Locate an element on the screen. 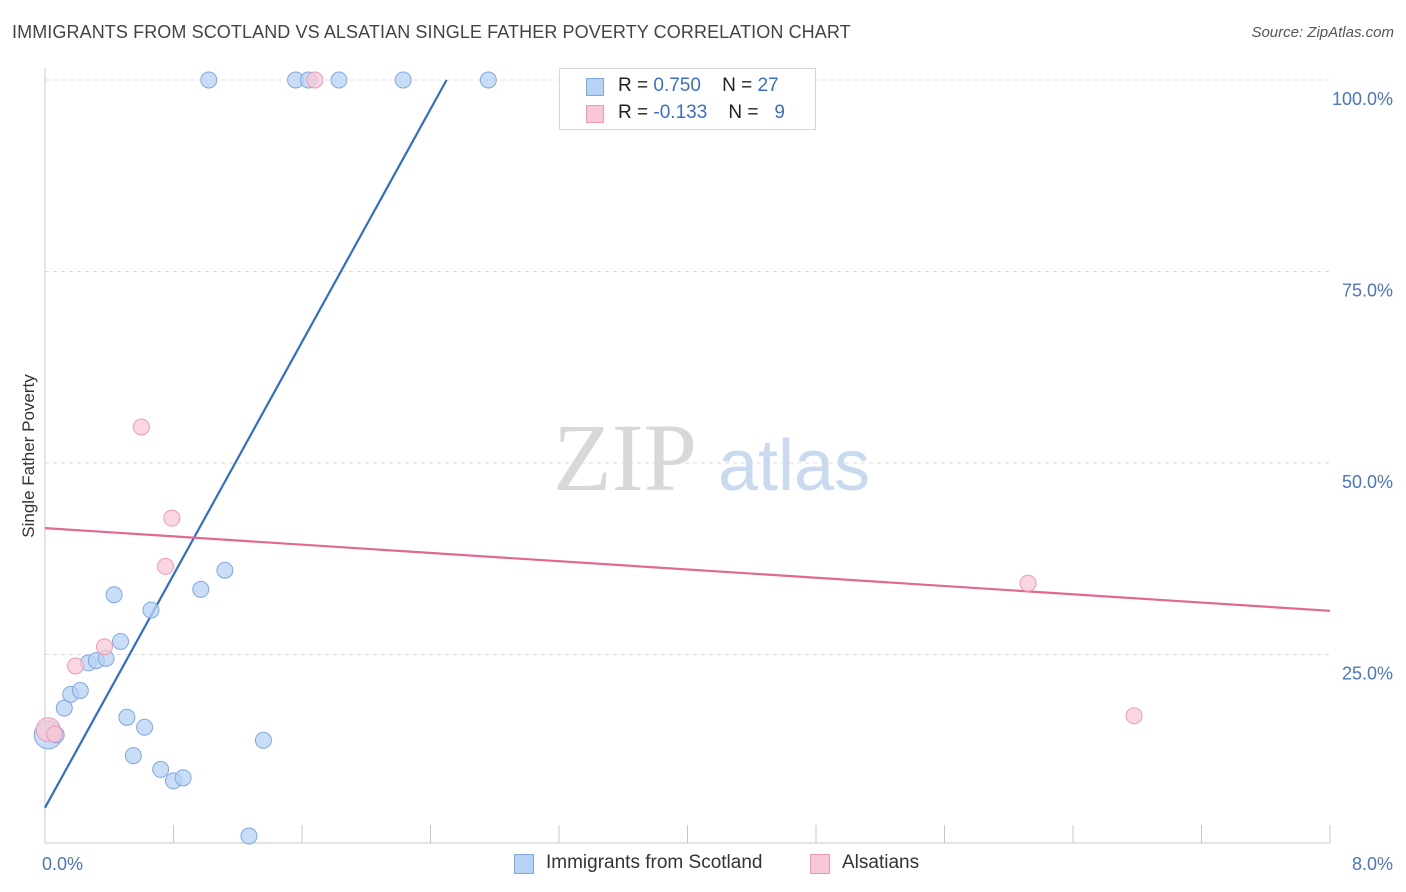 This screenshot has height=892, width=1406. x-tick-label-min: 0.0% is located at coordinates (62, 864).